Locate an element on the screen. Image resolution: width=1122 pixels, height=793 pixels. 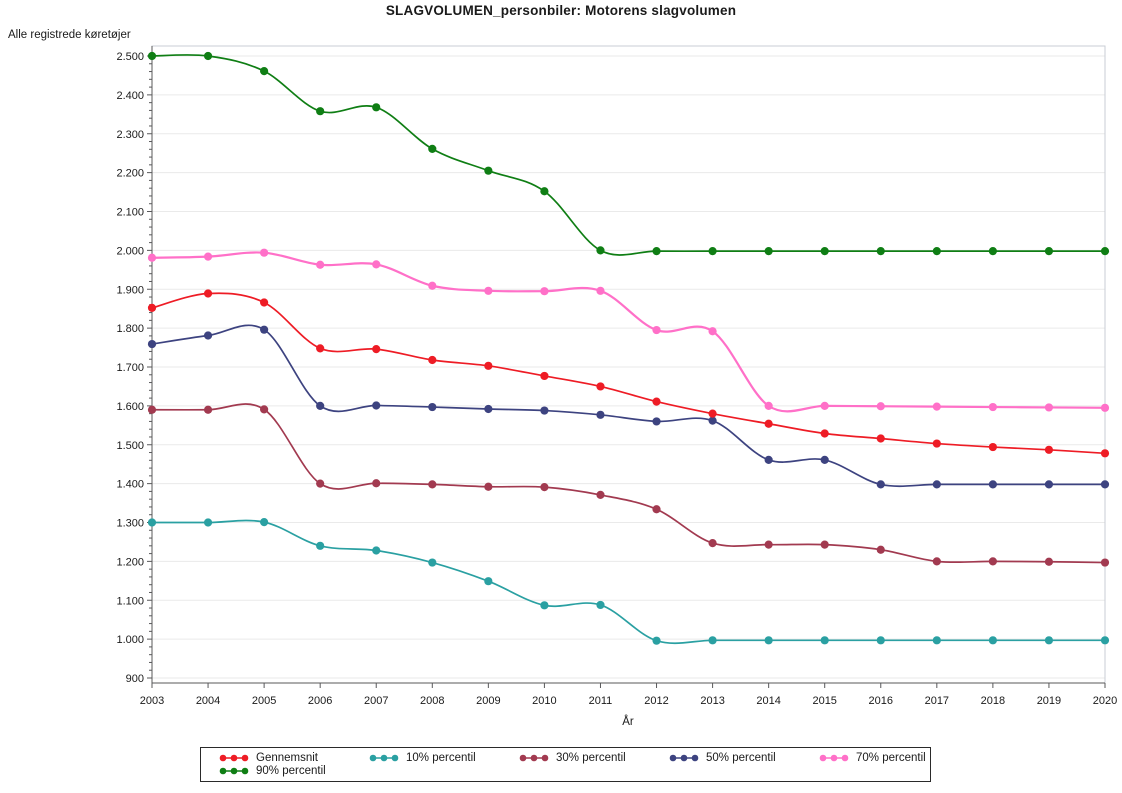
legend-row: 90% percentil is located at coordinates (574, 771).